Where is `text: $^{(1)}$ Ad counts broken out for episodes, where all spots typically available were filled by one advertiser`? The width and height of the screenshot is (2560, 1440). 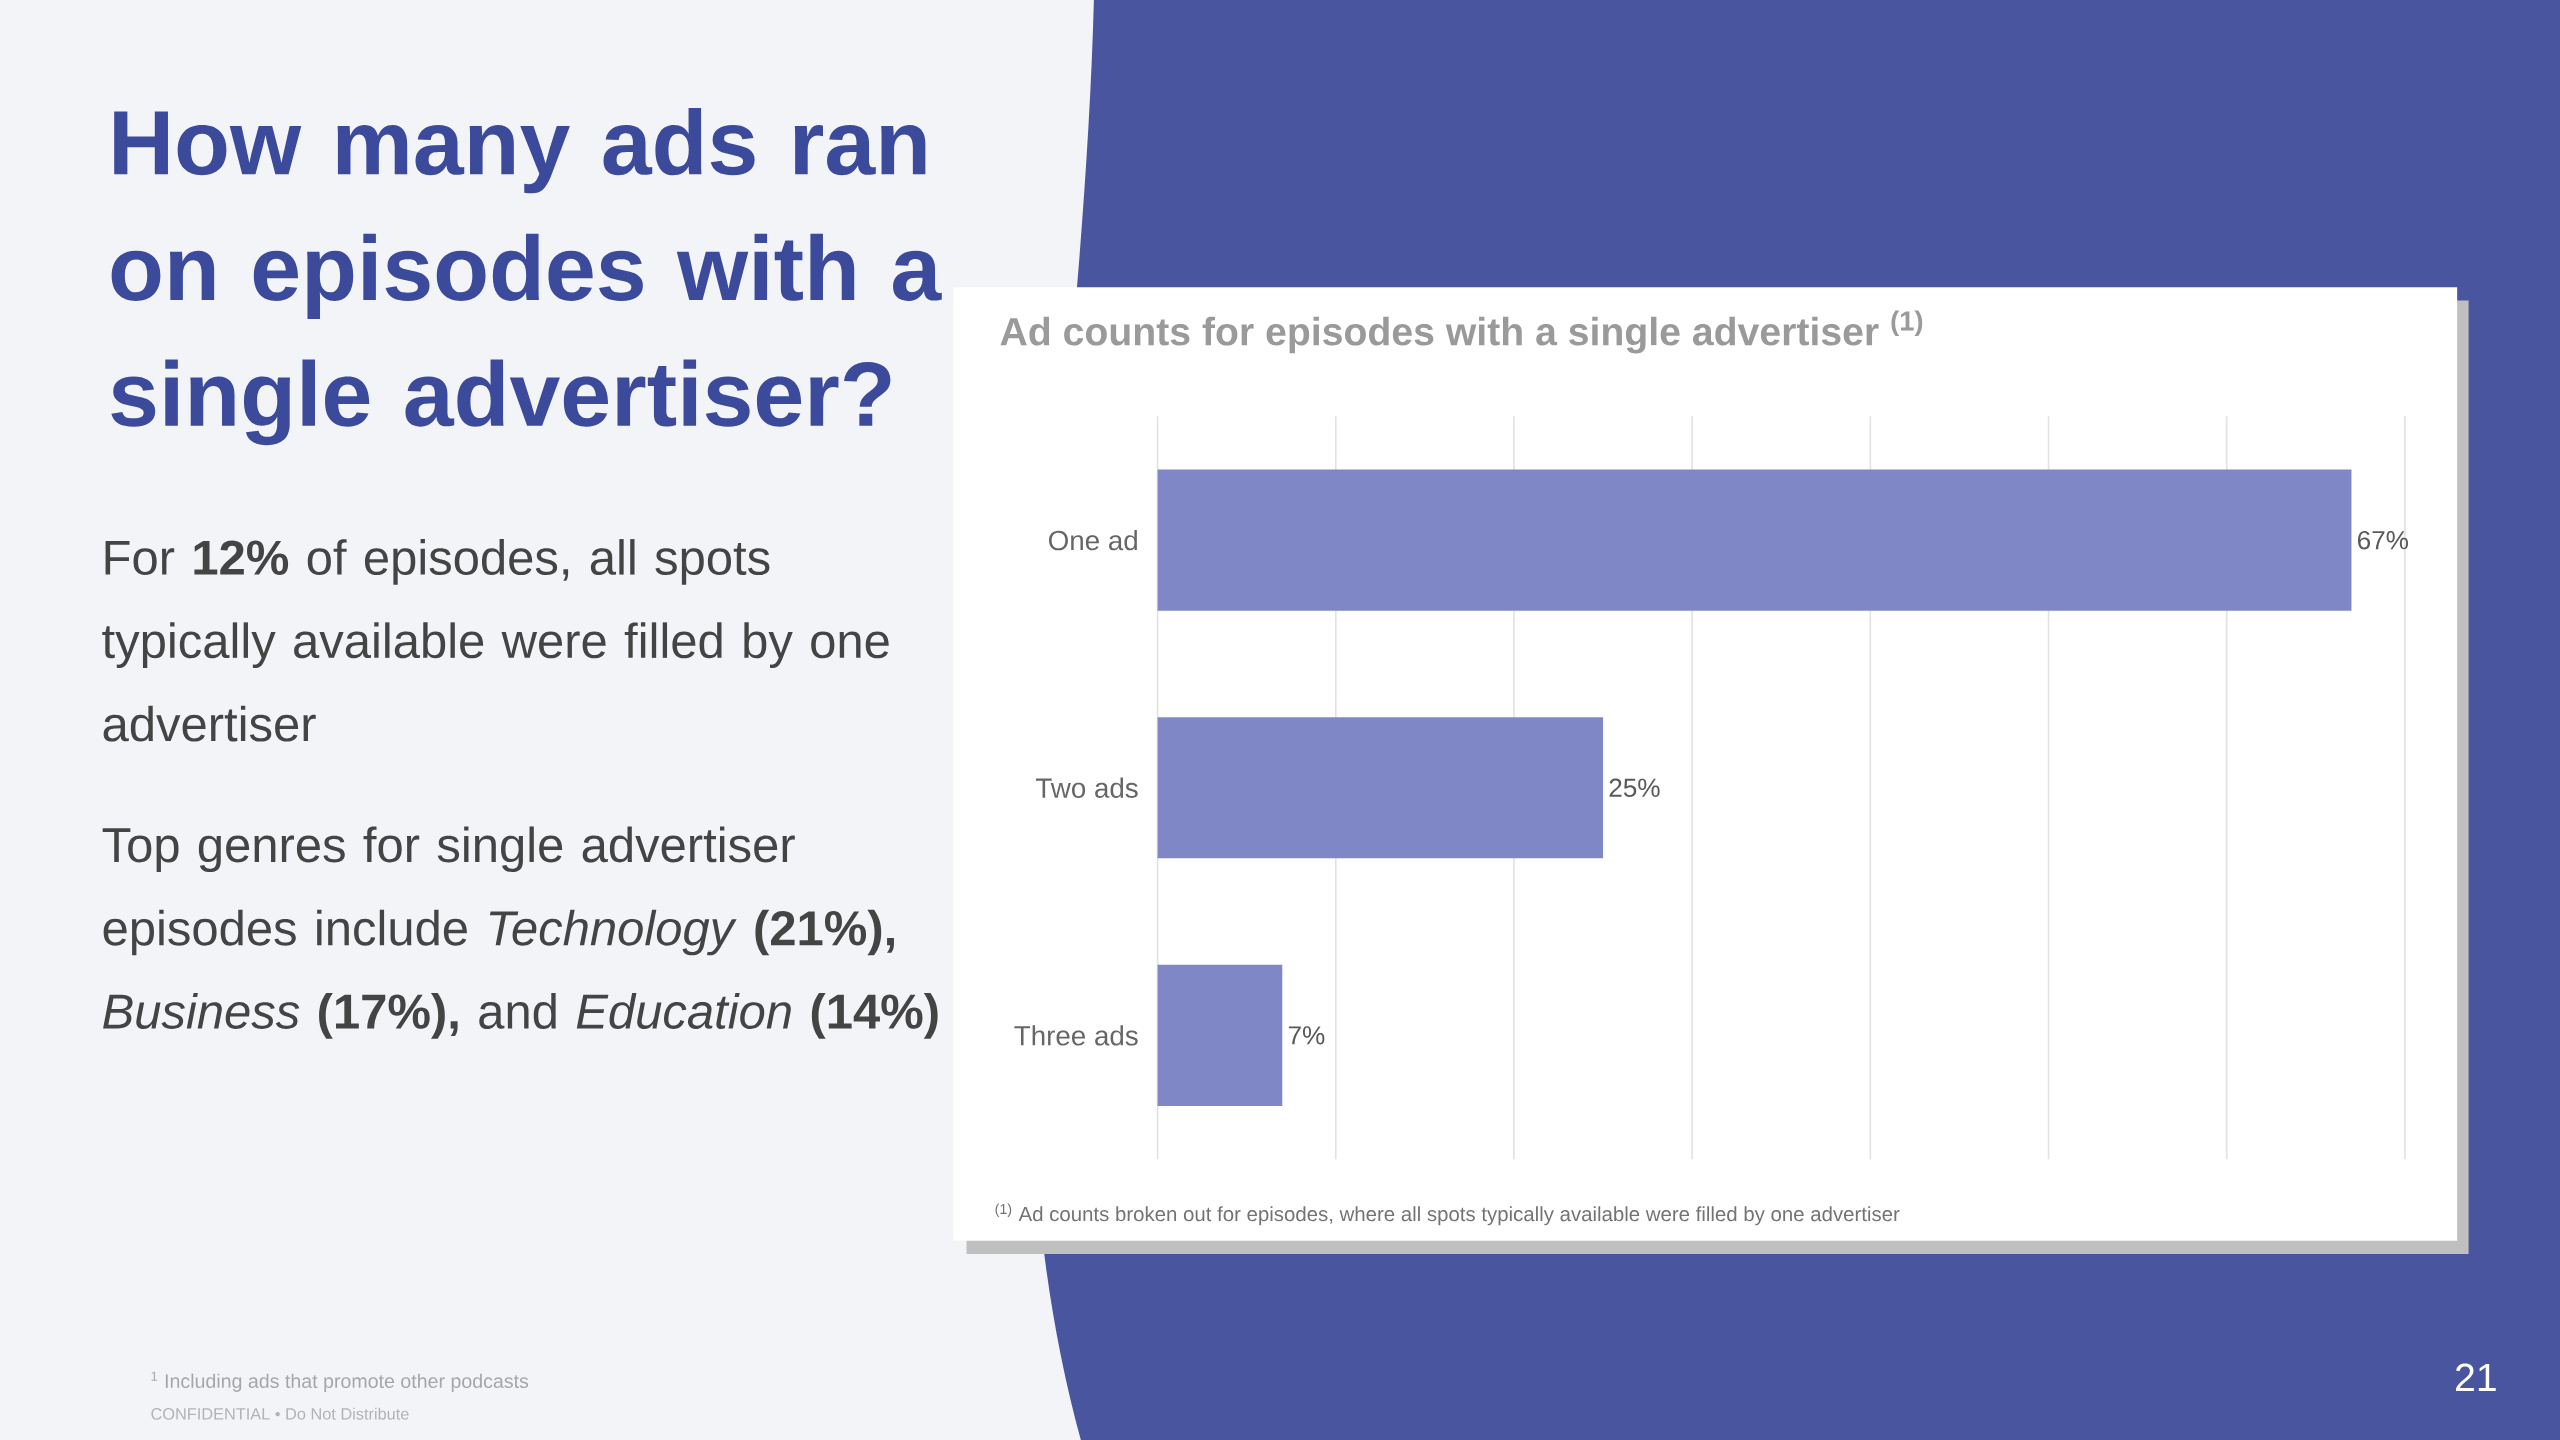 text: $^{(1)}$ Ad counts broken out for episodes, where all spots typically available were filled by one advertiser is located at coordinates (1447, 1214).